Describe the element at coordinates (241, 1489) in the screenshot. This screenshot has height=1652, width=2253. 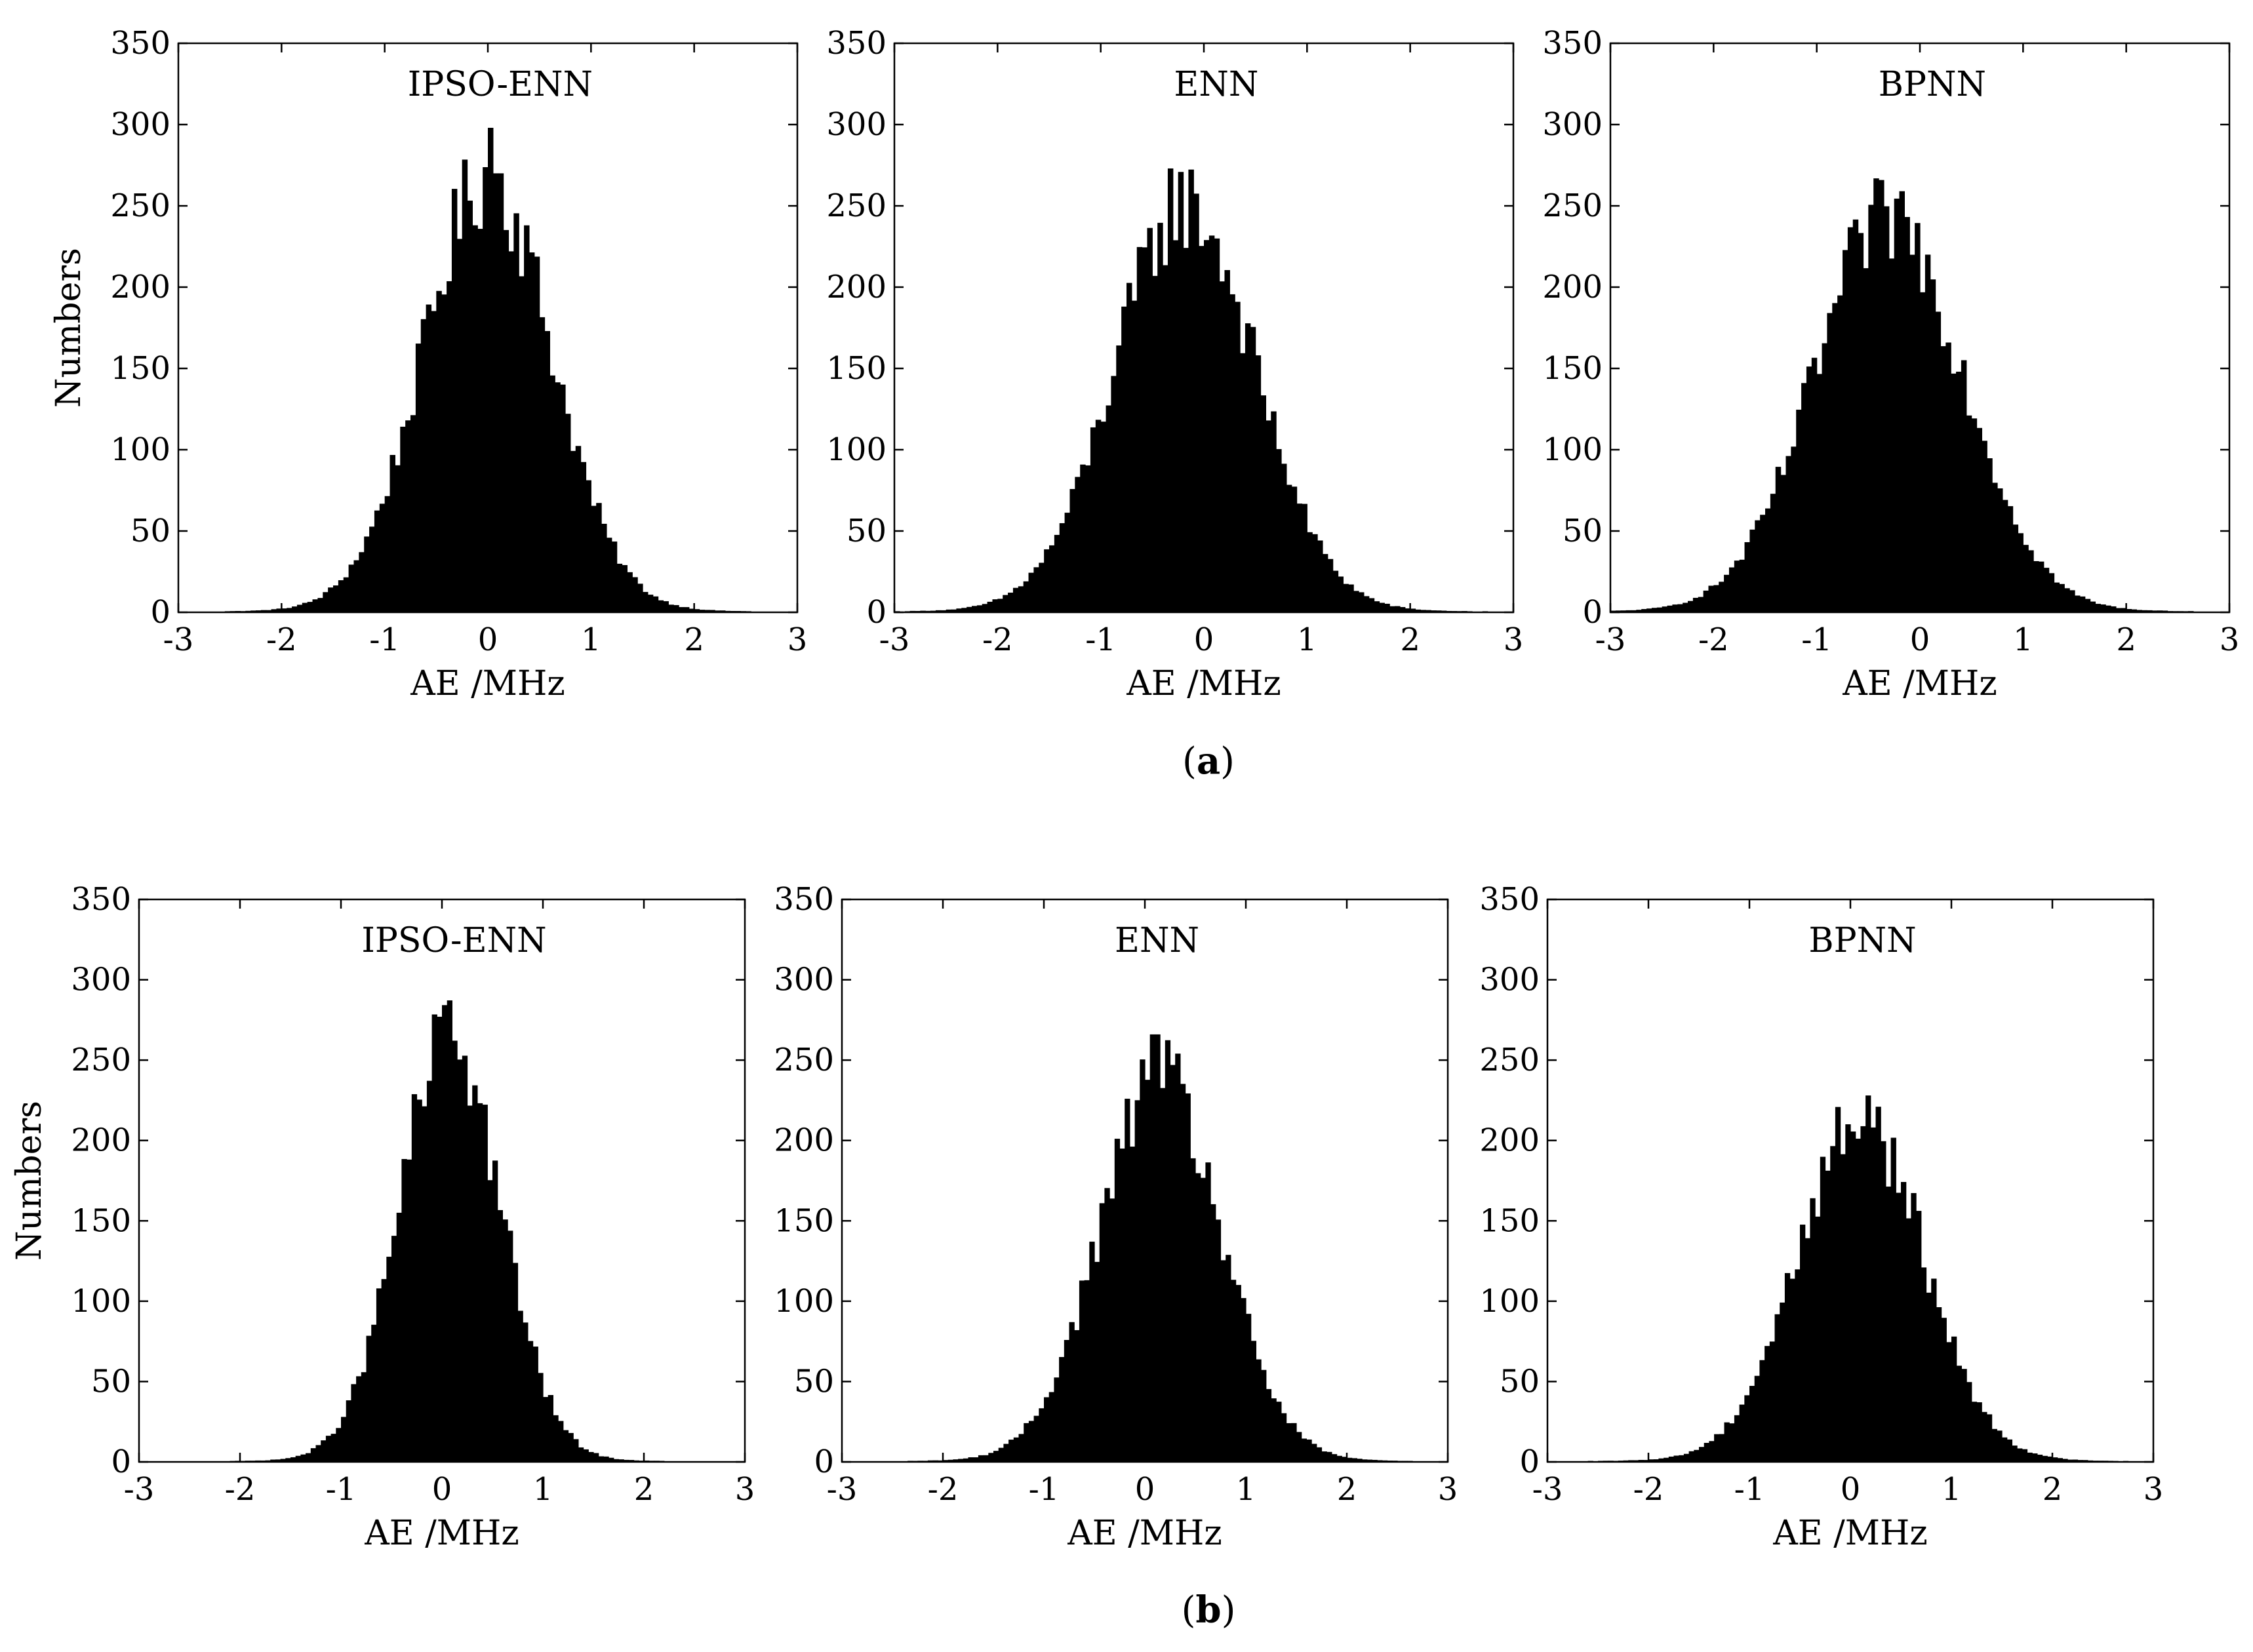
I see `x-tick-label: -2` at that location.